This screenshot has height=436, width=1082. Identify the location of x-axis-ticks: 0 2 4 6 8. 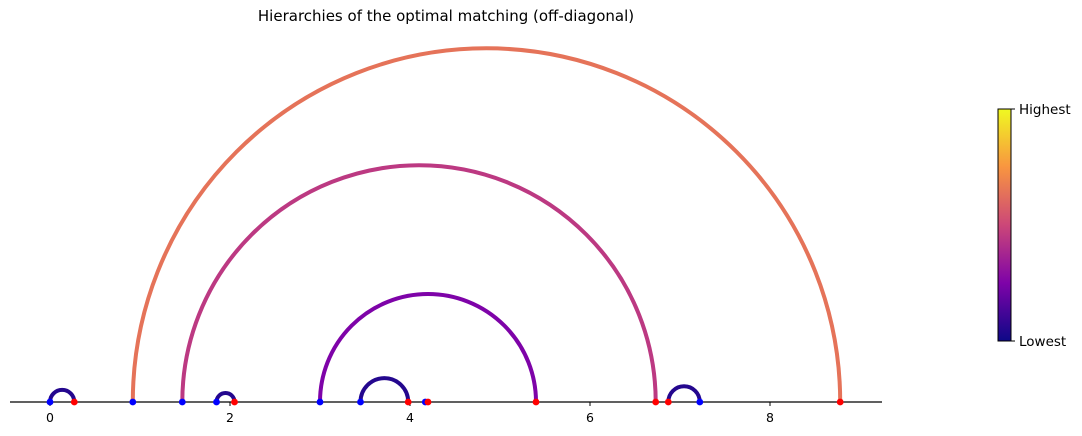
(410, 413).